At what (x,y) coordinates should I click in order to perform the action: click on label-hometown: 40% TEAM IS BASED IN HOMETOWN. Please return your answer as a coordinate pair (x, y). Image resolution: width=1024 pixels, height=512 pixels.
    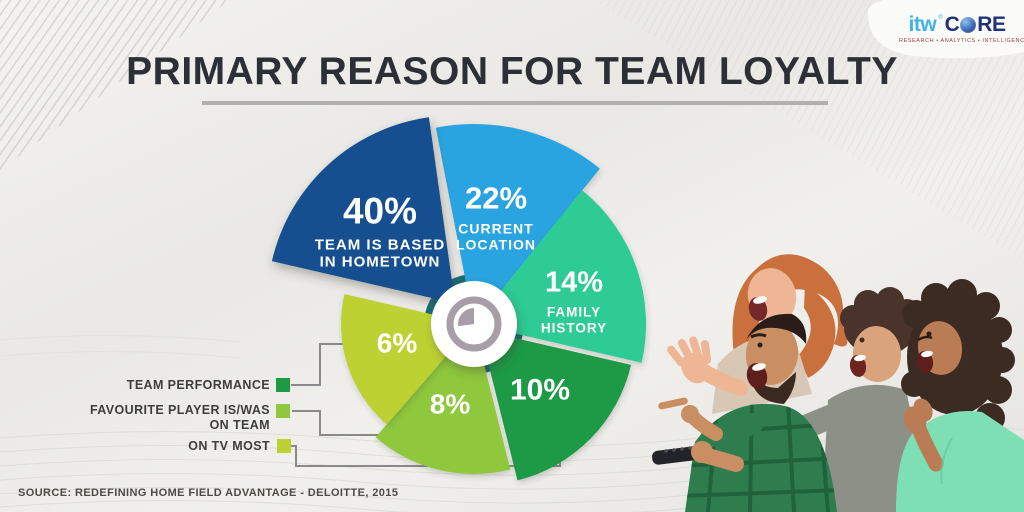
    Looking at the image, I should click on (380, 230).